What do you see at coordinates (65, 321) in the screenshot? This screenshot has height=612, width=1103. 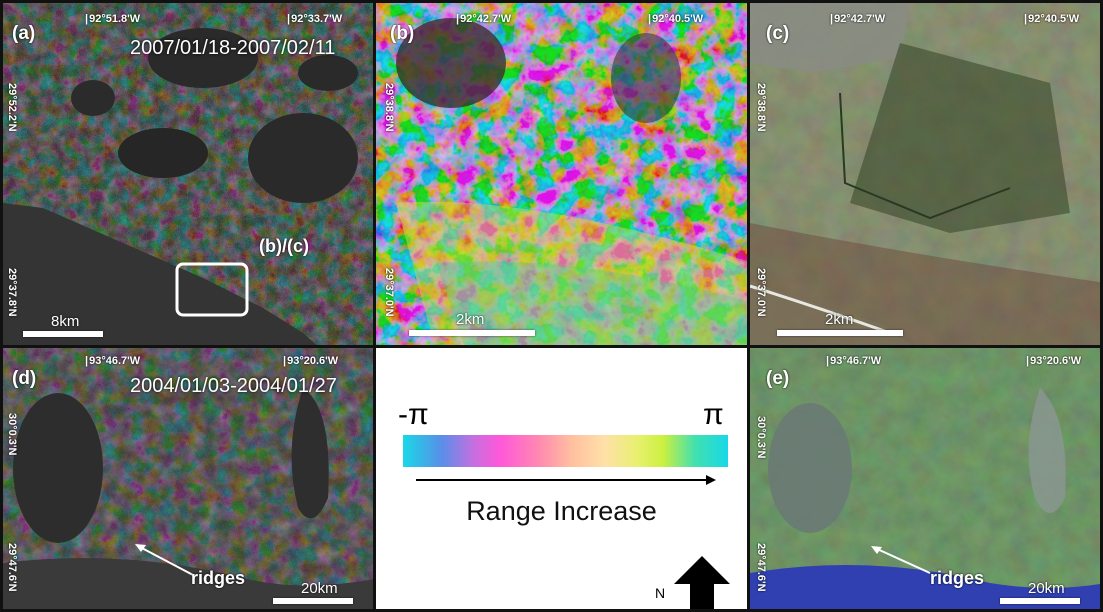 I see `scale-text: 8km` at bounding box center [65, 321].